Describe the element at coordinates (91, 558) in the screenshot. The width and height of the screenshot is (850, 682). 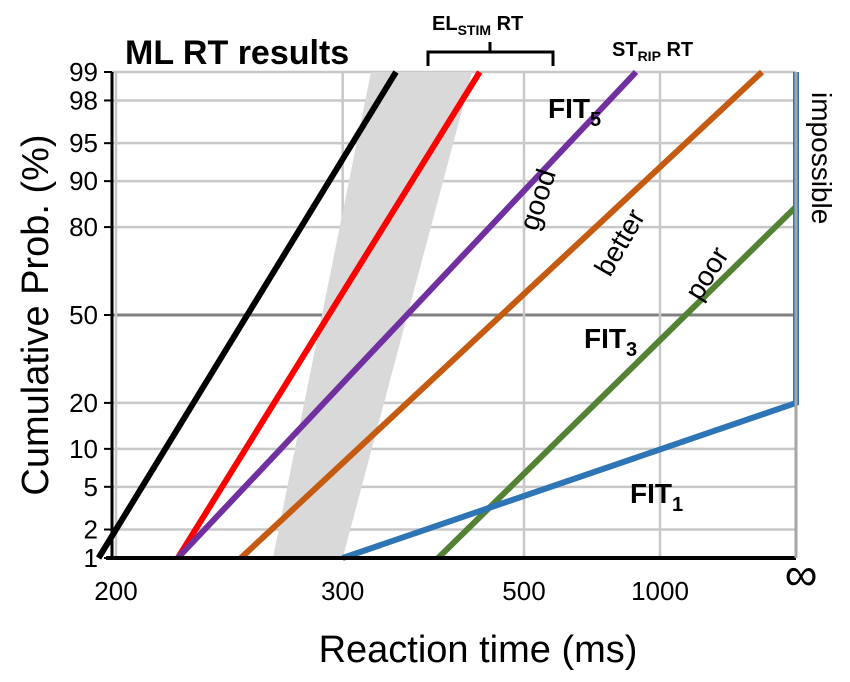
I see `y-tick-label: 1` at that location.